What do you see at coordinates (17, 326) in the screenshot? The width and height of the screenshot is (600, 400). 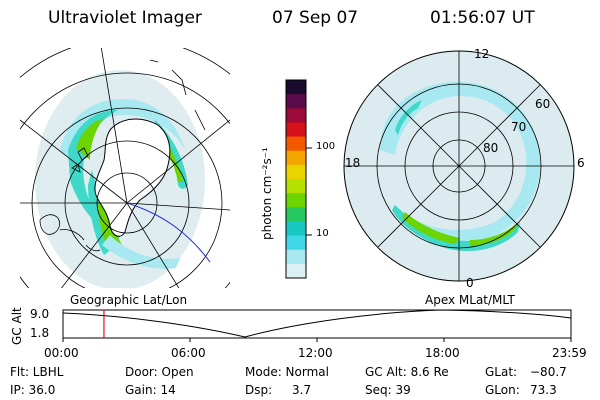 I see `timeline-y-label: GC Alt` at bounding box center [17, 326].